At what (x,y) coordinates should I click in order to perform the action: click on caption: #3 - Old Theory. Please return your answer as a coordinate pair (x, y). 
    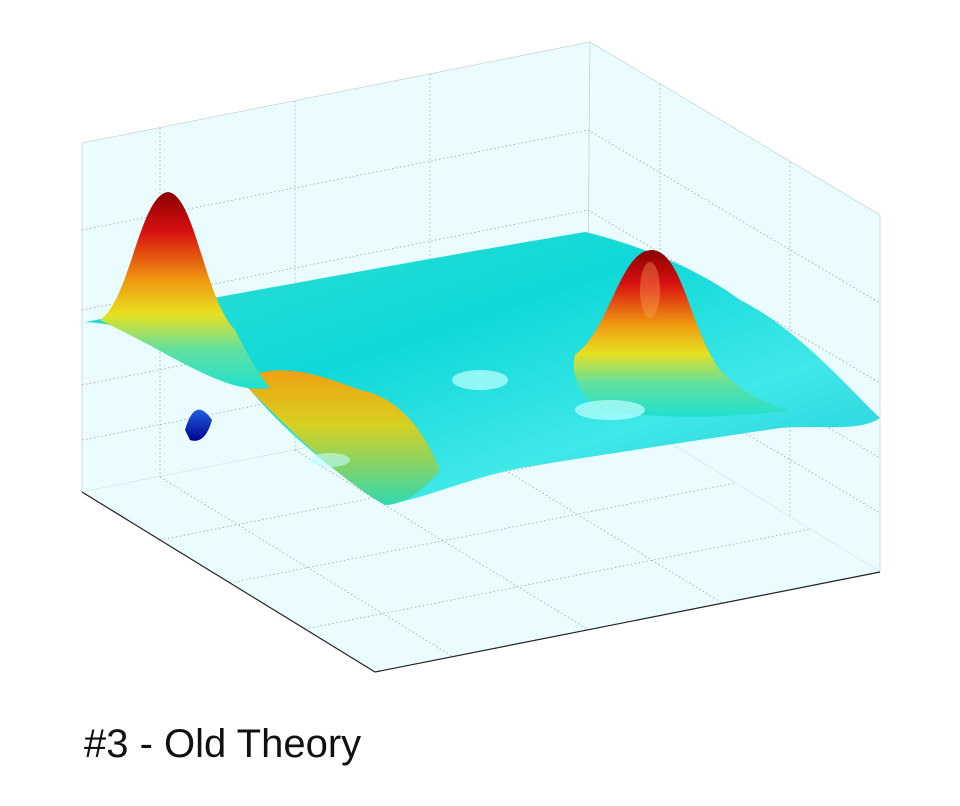
    Looking at the image, I should click on (223, 744).